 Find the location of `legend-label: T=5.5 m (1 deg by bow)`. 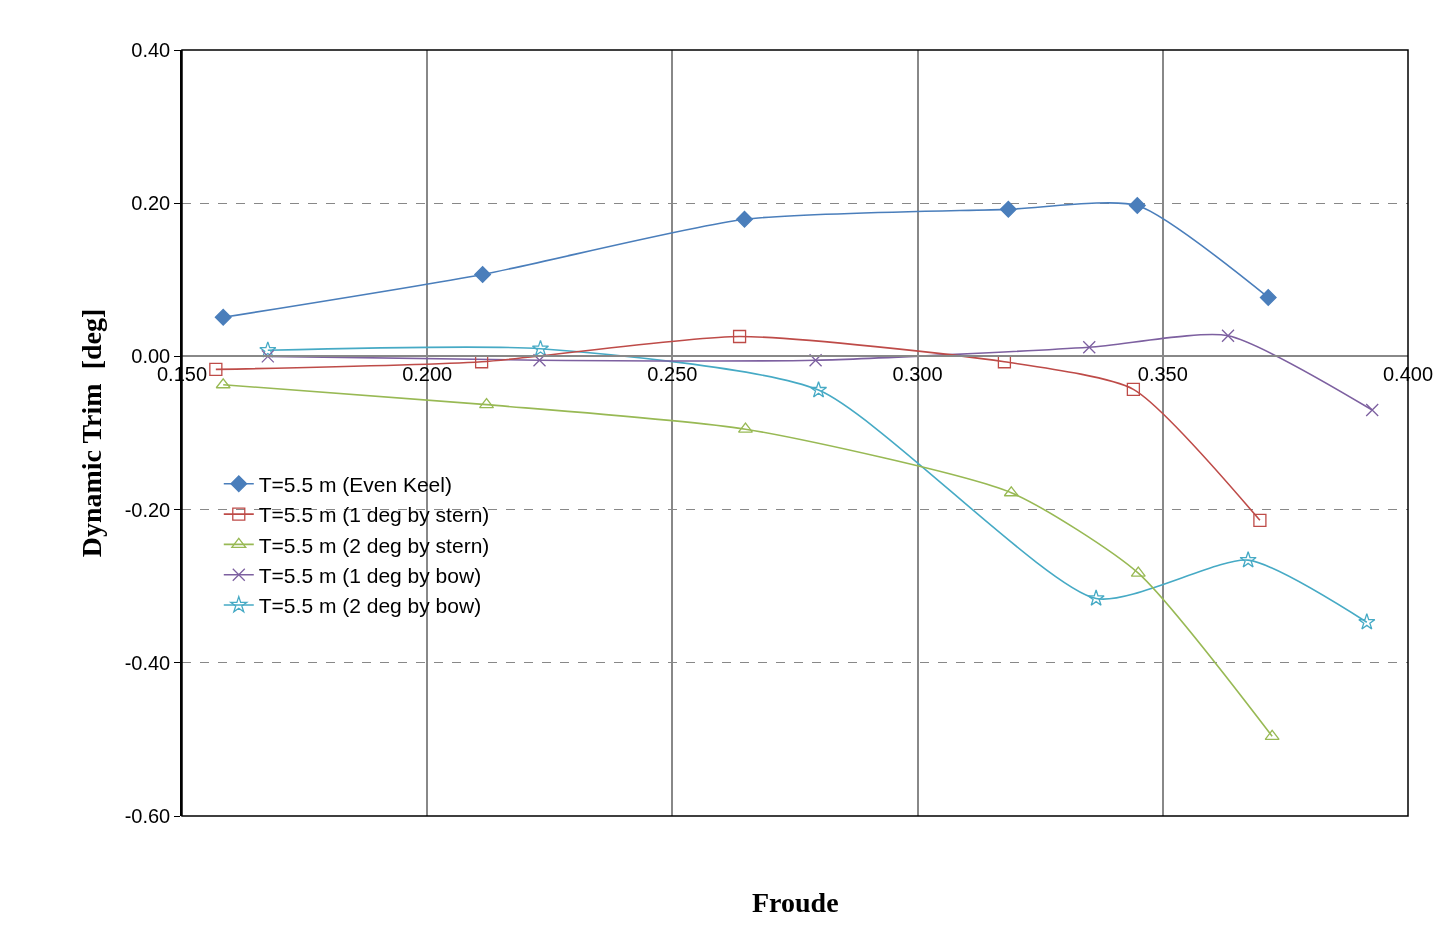

legend-label: T=5.5 m (1 deg by bow) is located at coordinates (370, 575).